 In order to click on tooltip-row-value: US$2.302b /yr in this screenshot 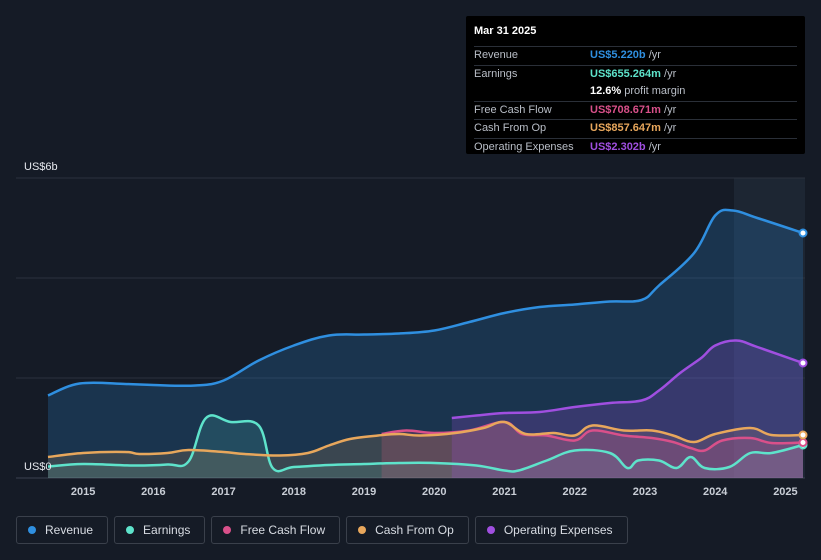, I will do `click(625, 146)`.